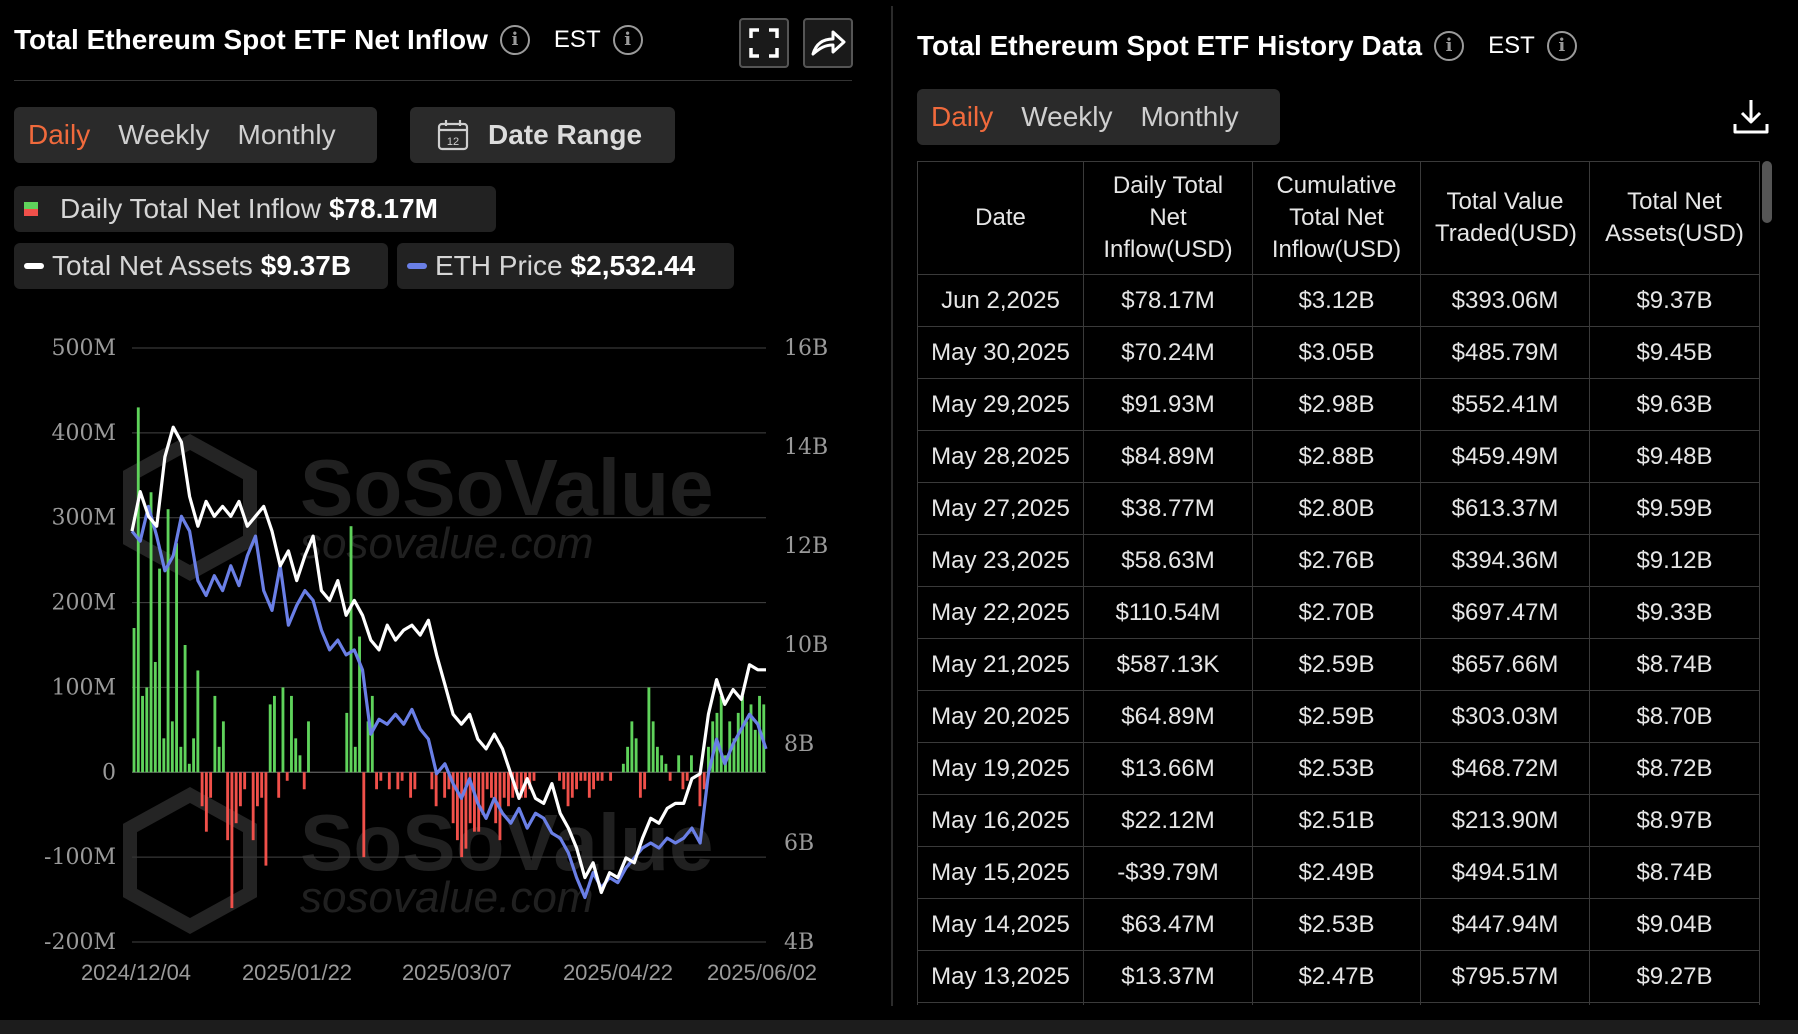 This screenshot has width=1798, height=1034. I want to click on table-row: May 27,2025 $38.77M $2.80B $613.37M $9.59B, so click(1338, 508).